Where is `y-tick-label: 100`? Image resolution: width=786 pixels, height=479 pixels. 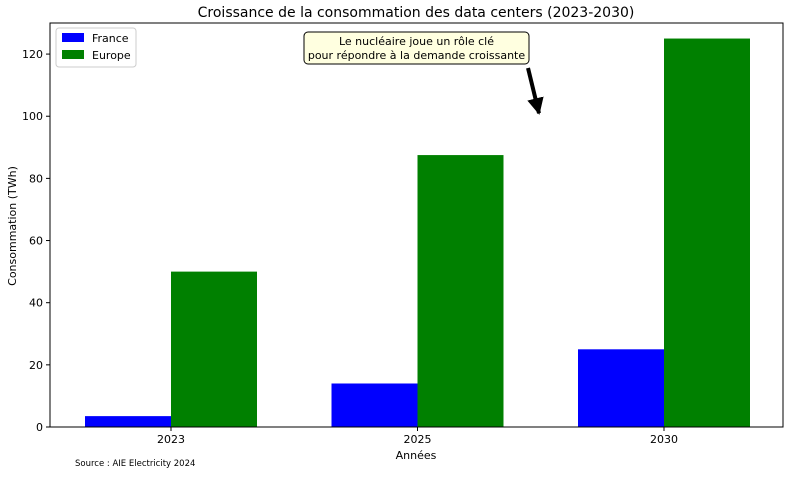
y-tick-label: 100 is located at coordinates (32, 116).